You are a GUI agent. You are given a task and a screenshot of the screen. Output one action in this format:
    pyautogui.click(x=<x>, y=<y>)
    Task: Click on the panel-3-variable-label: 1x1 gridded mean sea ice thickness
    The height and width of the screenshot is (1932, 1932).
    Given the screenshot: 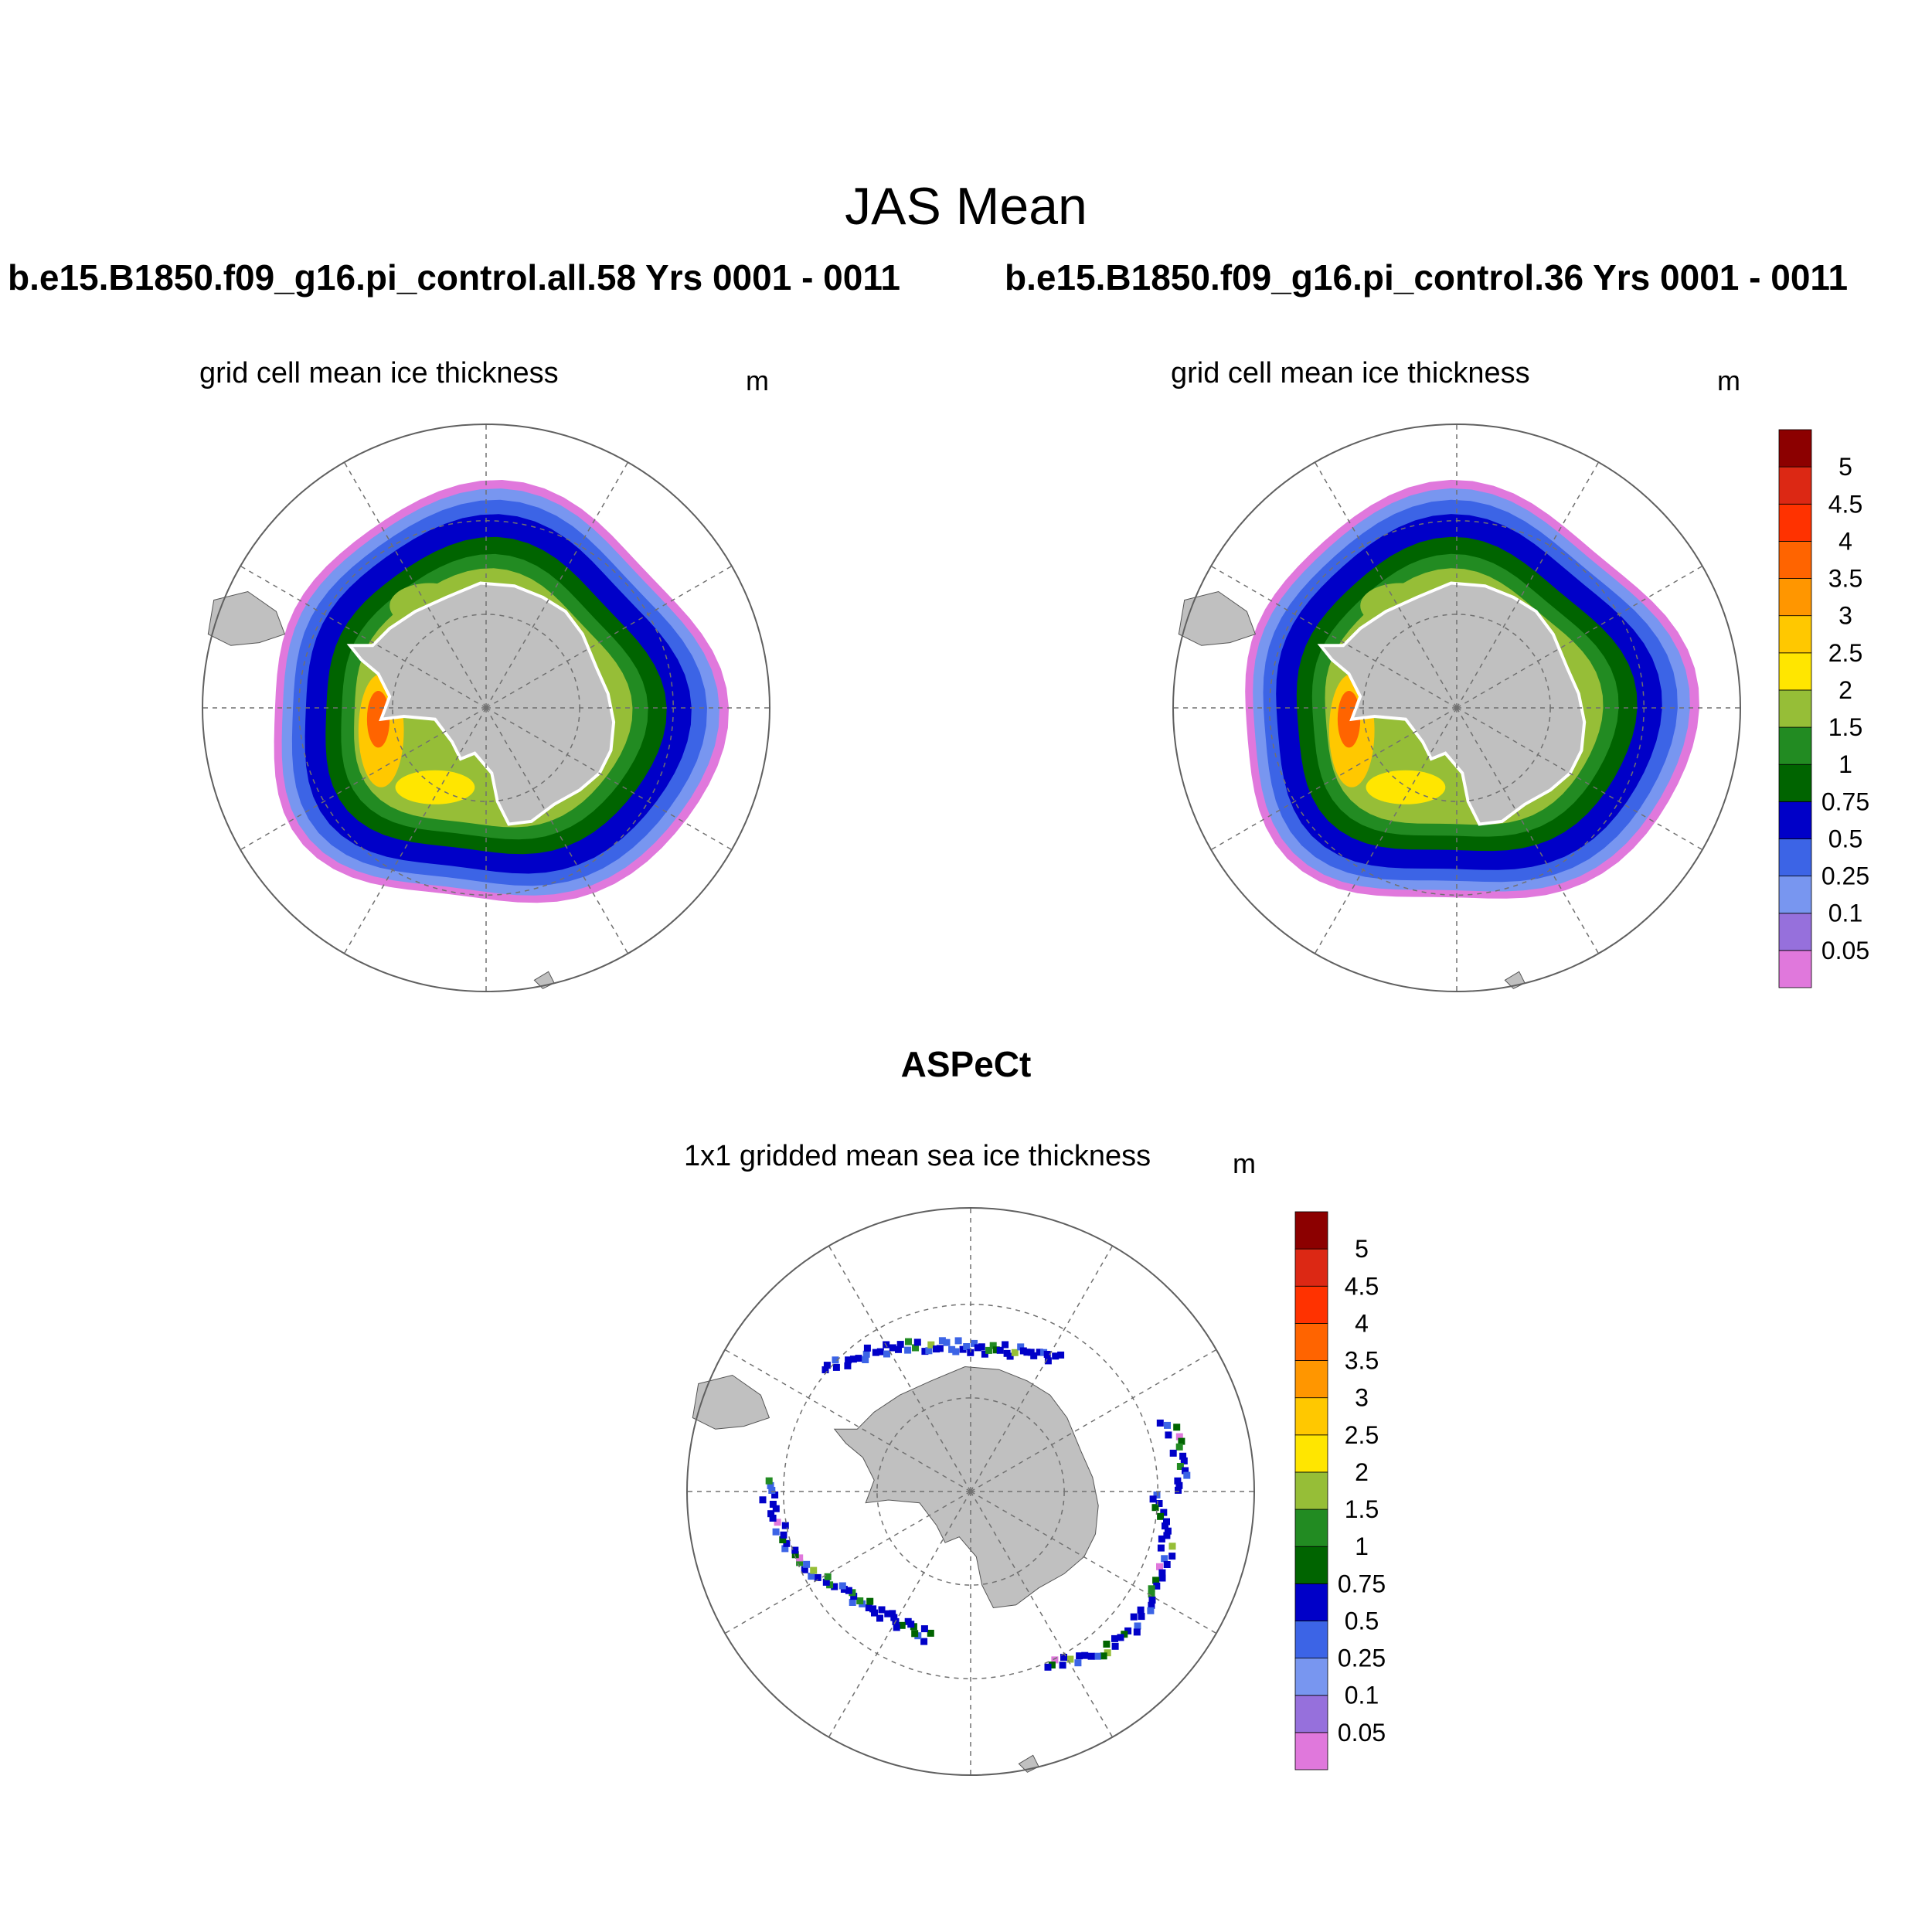 What is the action you would take?
    pyautogui.click(x=918, y=1156)
    